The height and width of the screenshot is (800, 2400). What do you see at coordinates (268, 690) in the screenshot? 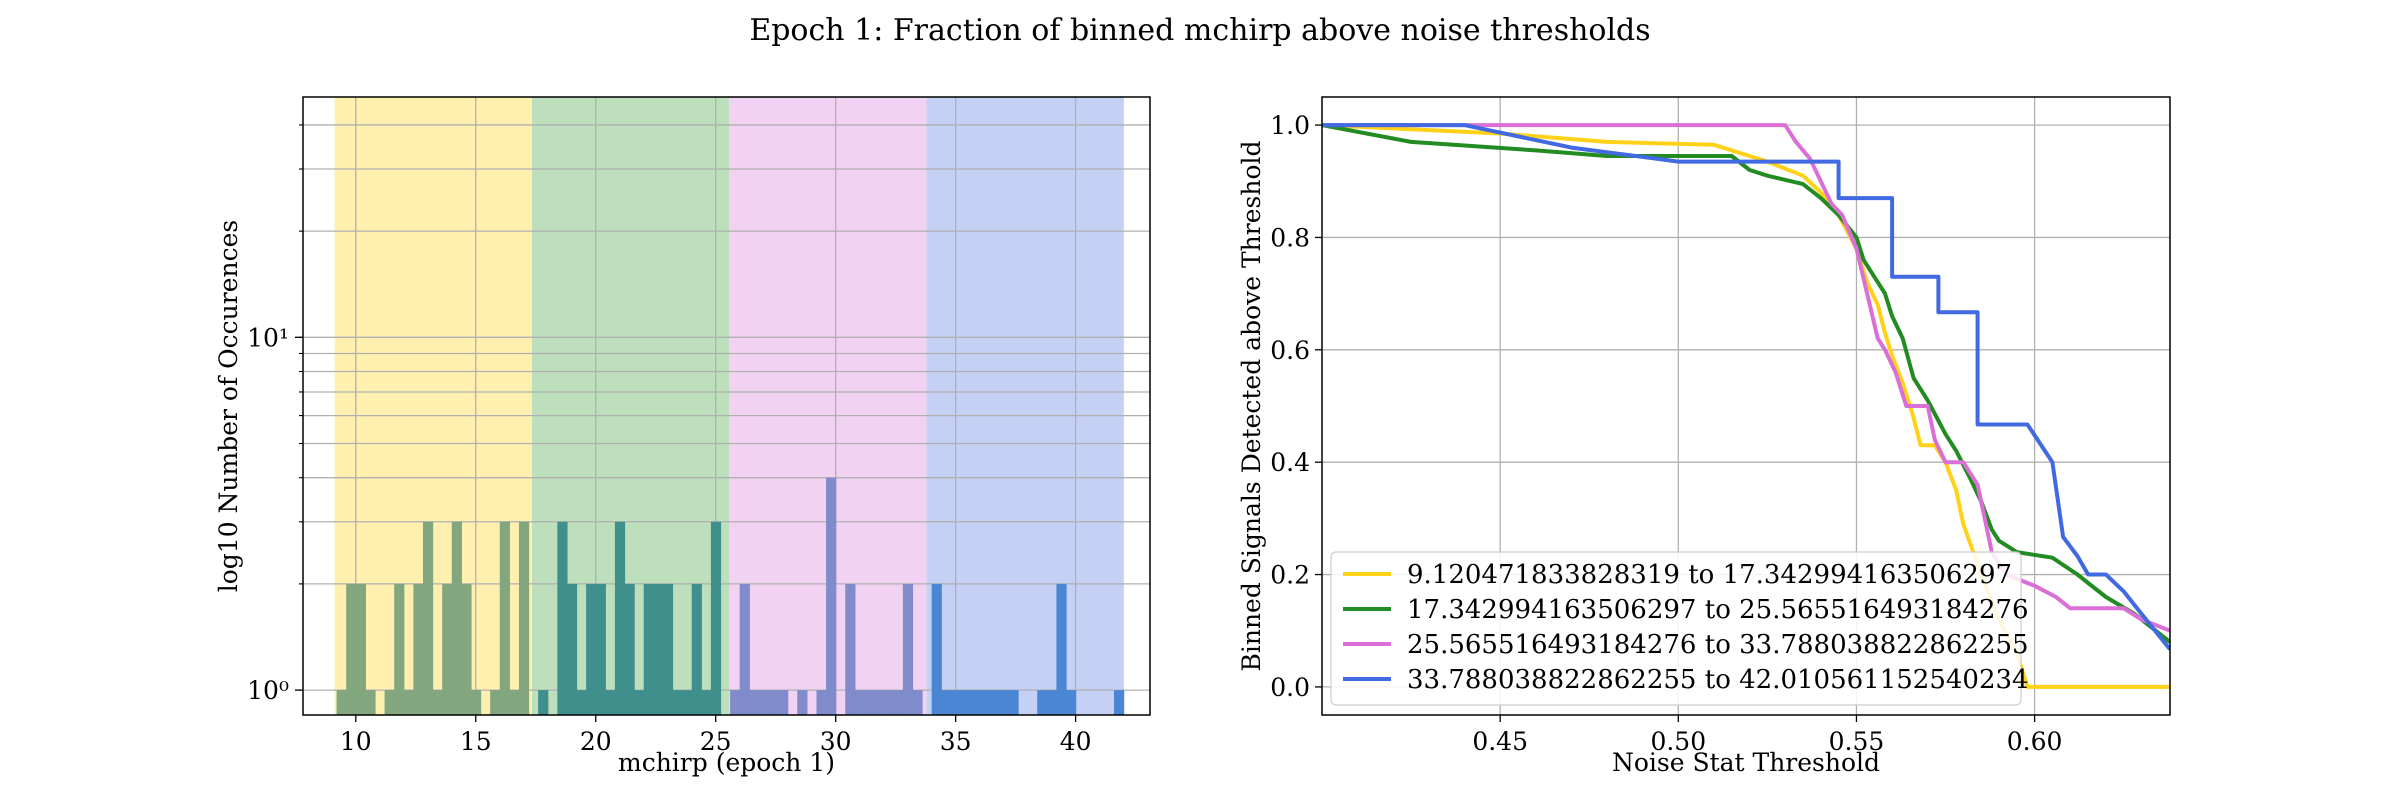
I see `histogram-y-tick-label: 10⁰` at bounding box center [268, 690].